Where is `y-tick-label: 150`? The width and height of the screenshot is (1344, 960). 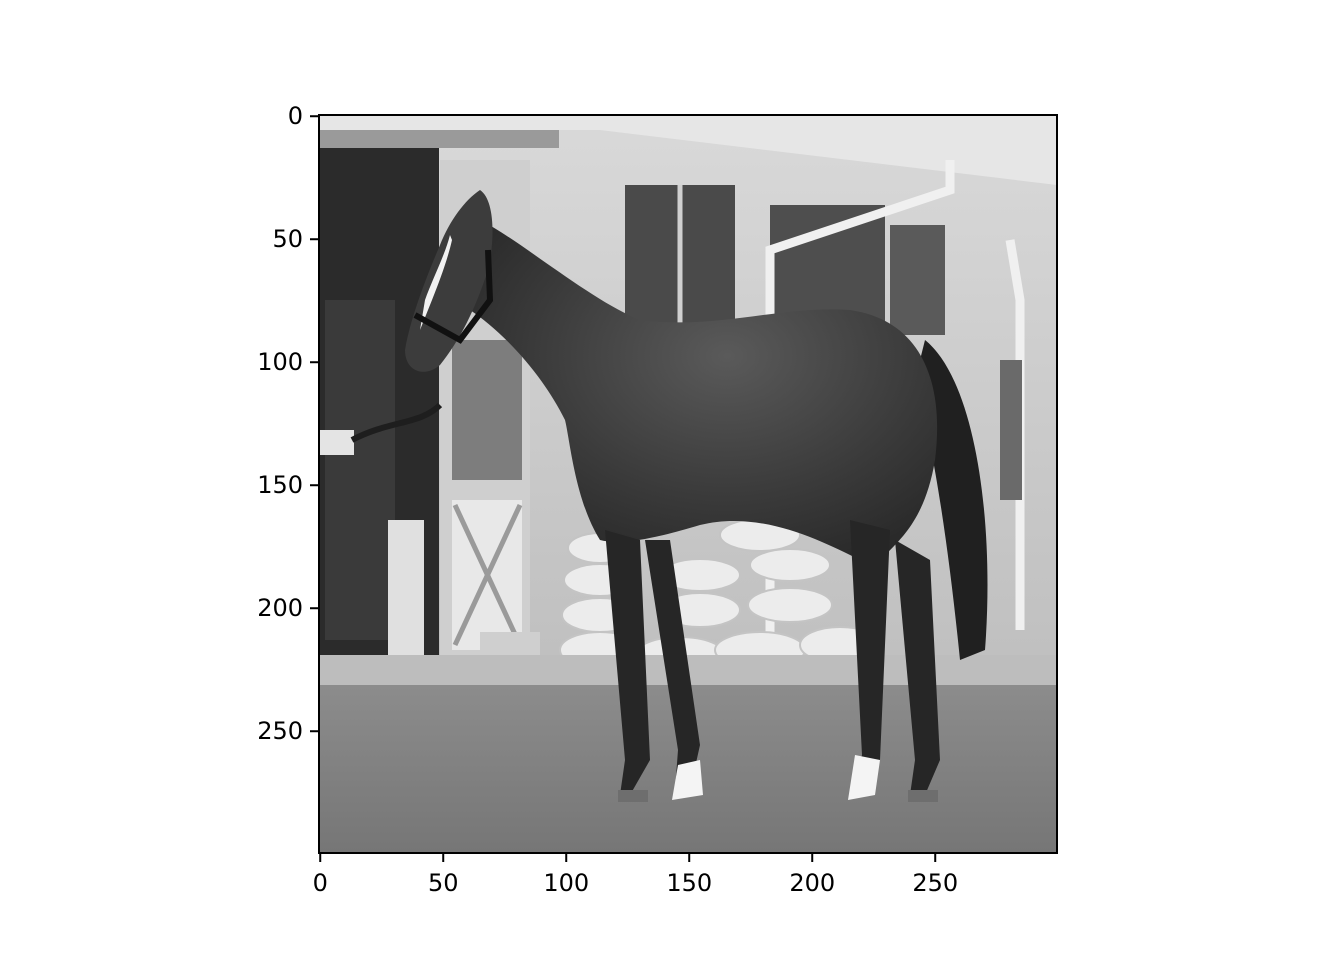 y-tick-label: 150 is located at coordinates (280, 485).